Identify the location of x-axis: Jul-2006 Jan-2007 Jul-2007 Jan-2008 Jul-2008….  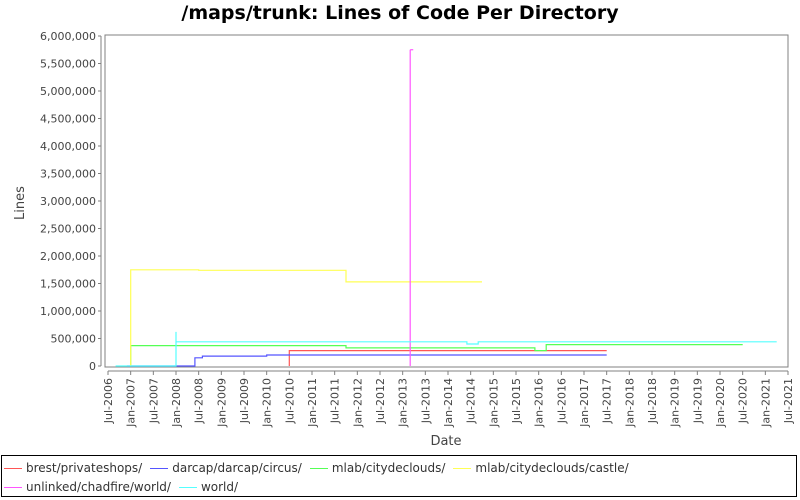
(448, 399).